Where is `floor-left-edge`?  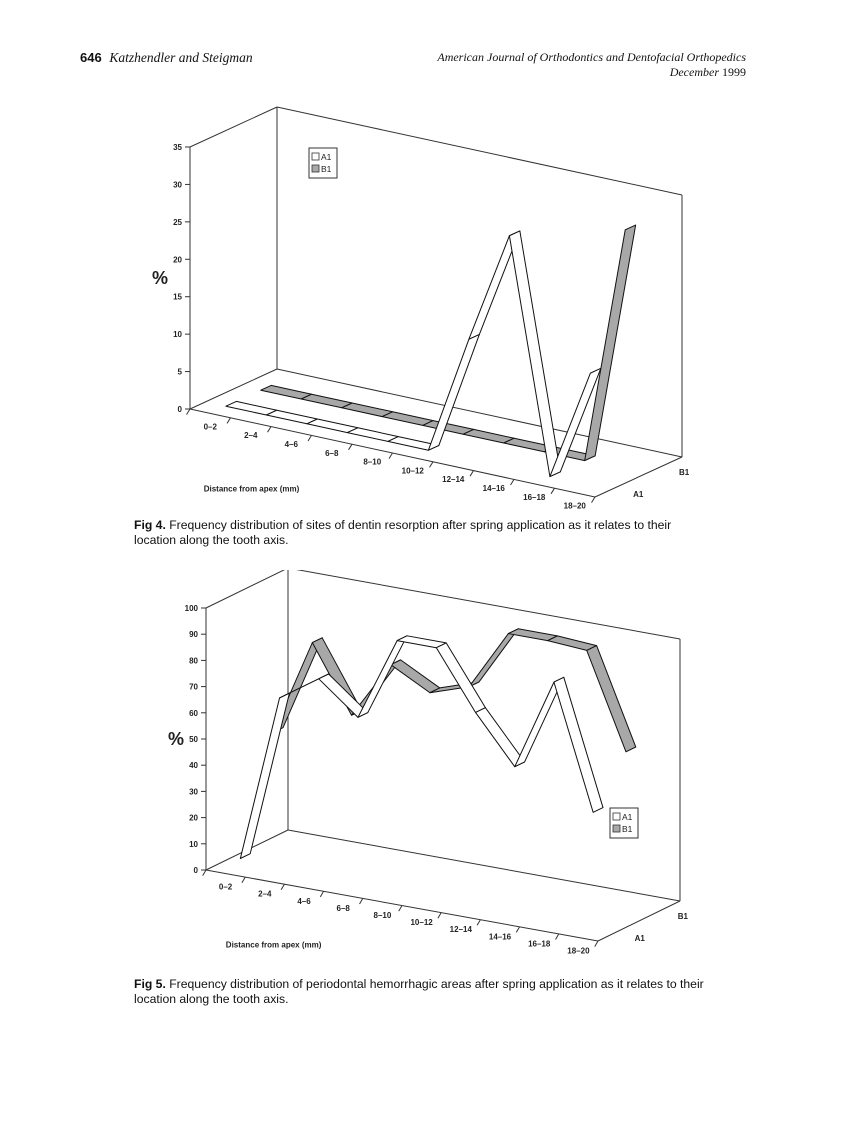
floor-left-edge is located at coordinates (233, 389).